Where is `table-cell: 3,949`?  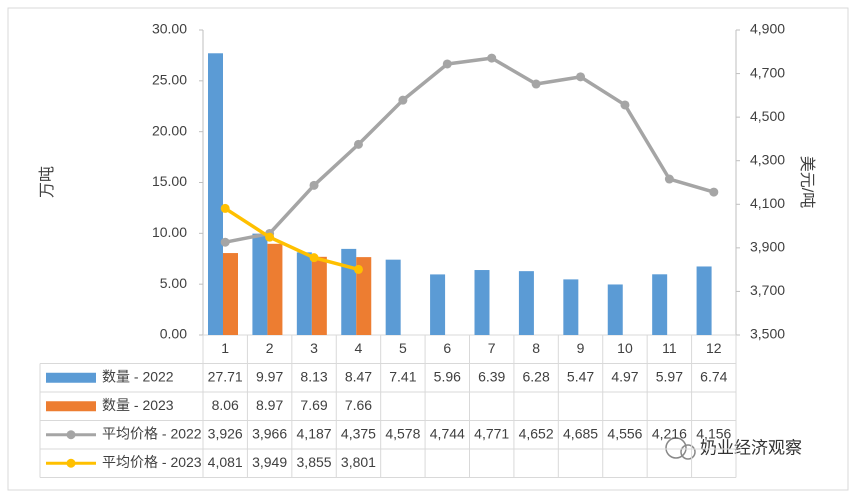
table-cell: 3,949 is located at coordinates (269, 462).